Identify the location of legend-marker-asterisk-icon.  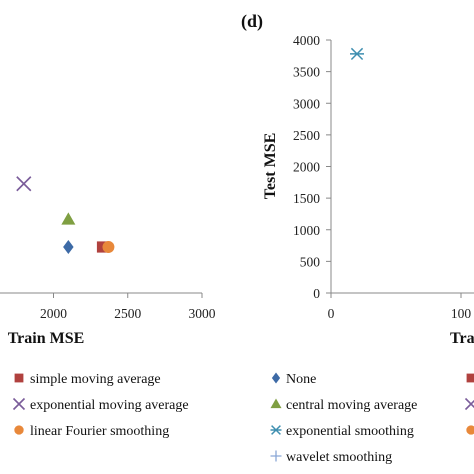
(276, 430).